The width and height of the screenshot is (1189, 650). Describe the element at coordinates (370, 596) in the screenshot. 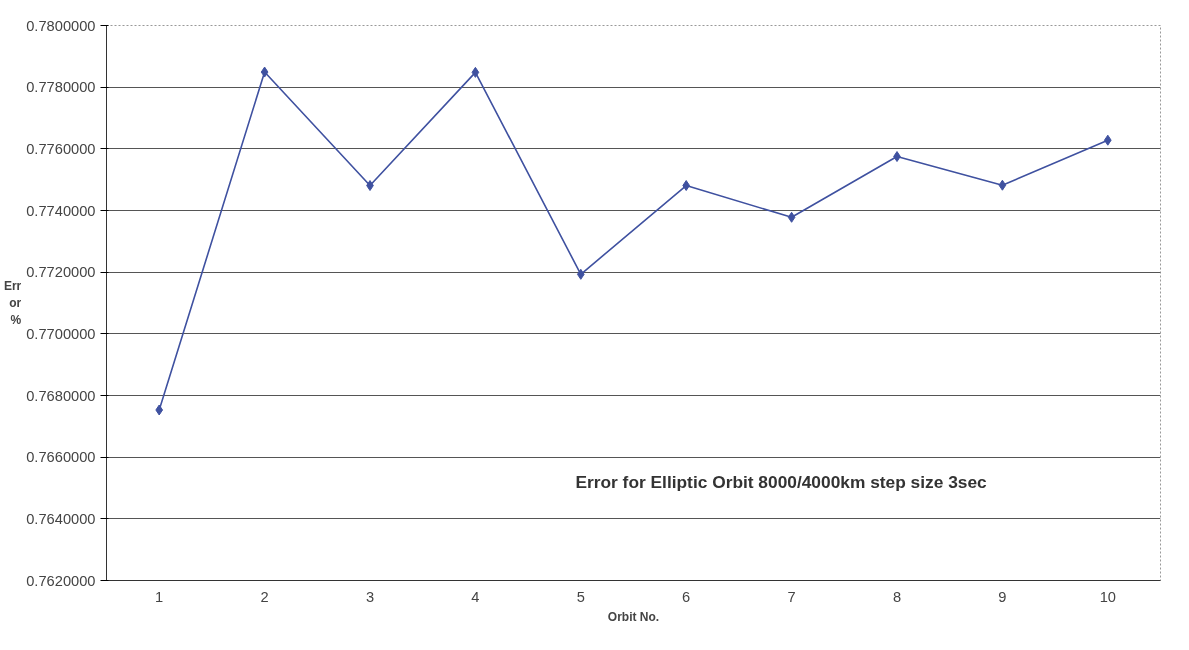

I see `x-tick-label: 3` at that location.